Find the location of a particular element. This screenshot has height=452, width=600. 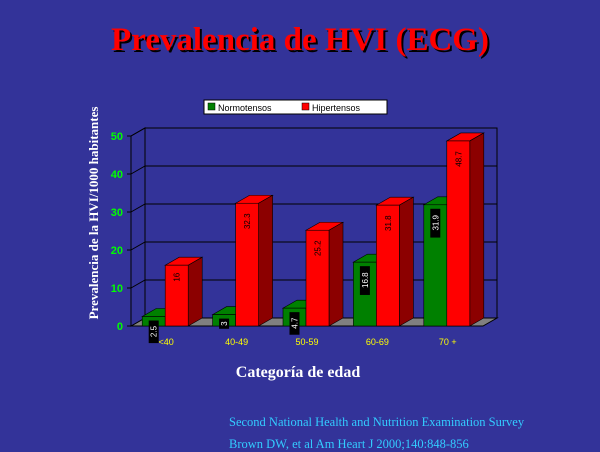

legend-box is located at coordinates (295, 107).